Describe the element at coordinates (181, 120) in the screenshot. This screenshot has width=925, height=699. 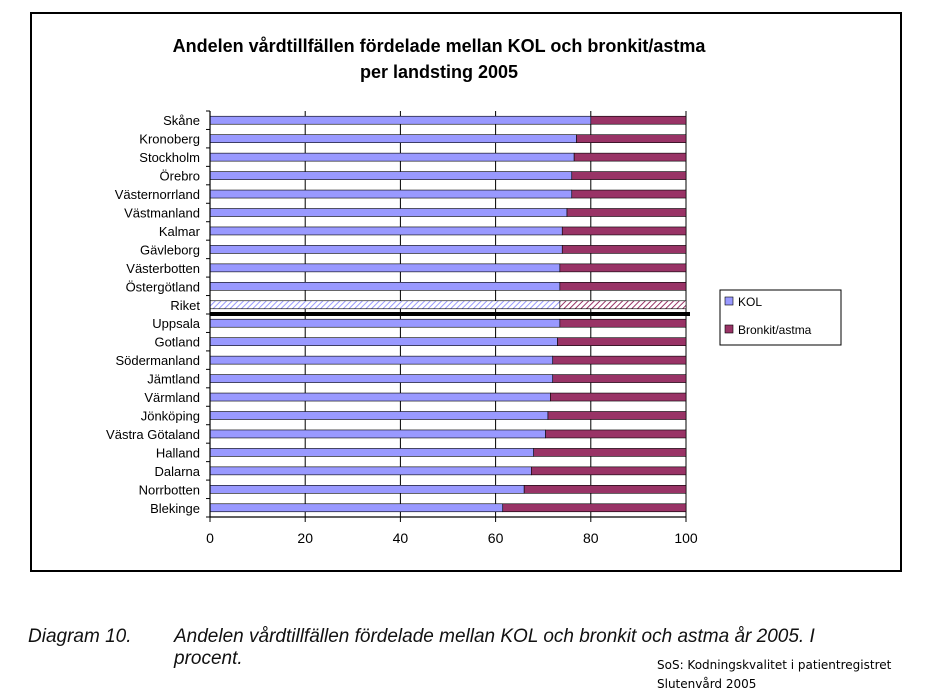
I see `category-label: Skåne` at that location.